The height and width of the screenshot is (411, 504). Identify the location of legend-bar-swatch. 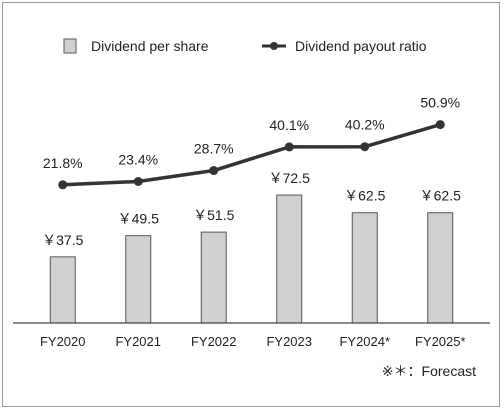
(70, 46).